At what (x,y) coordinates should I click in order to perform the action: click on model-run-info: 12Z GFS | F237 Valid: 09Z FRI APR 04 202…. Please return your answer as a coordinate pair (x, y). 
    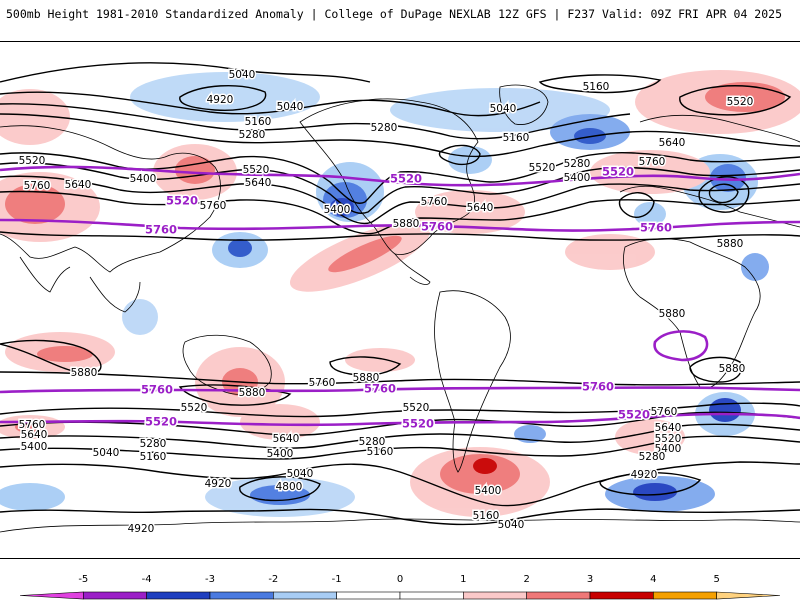
    Looking at the image, I should click on (640, 14).